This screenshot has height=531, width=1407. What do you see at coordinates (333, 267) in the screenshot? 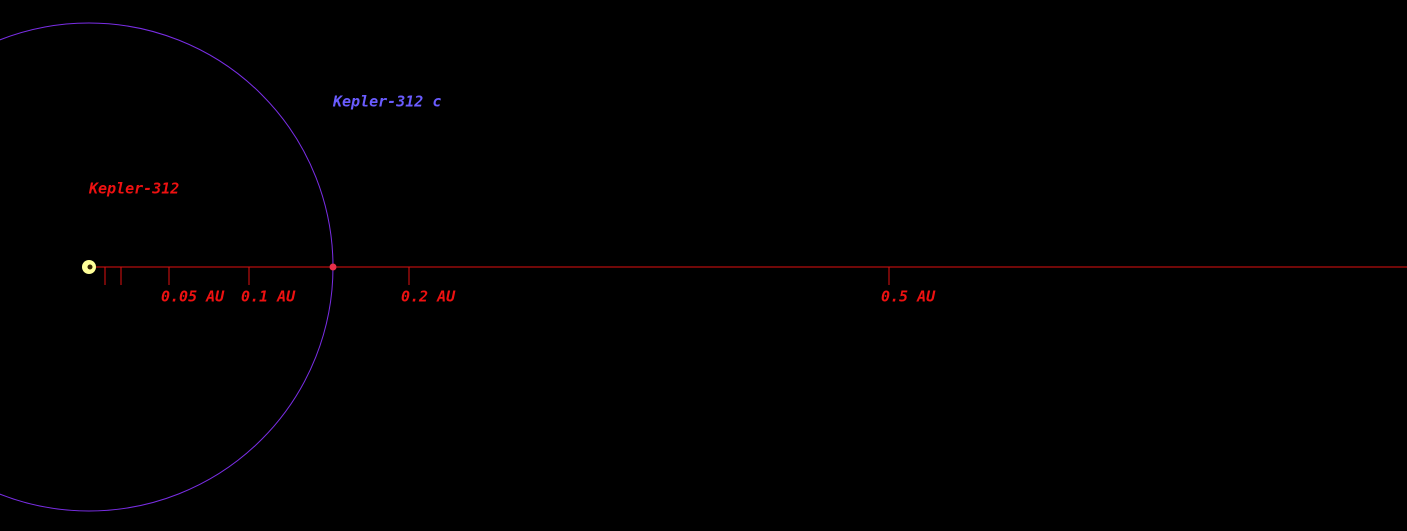
I see `planet` at bounding box center [333, 267].